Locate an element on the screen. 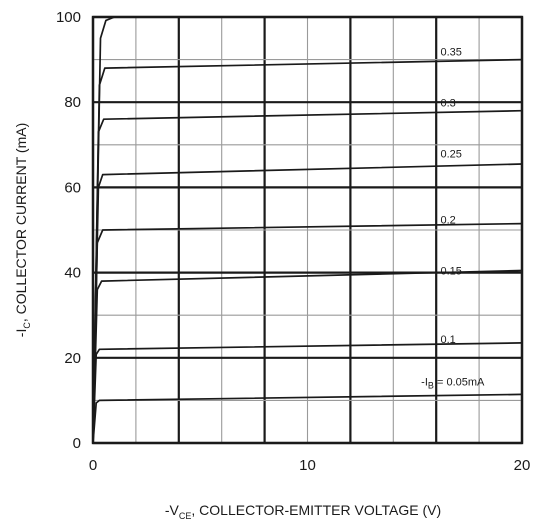 This screenshot has height=525, width=540. x-tick-label: 10 is located at coordinates (307, 465).